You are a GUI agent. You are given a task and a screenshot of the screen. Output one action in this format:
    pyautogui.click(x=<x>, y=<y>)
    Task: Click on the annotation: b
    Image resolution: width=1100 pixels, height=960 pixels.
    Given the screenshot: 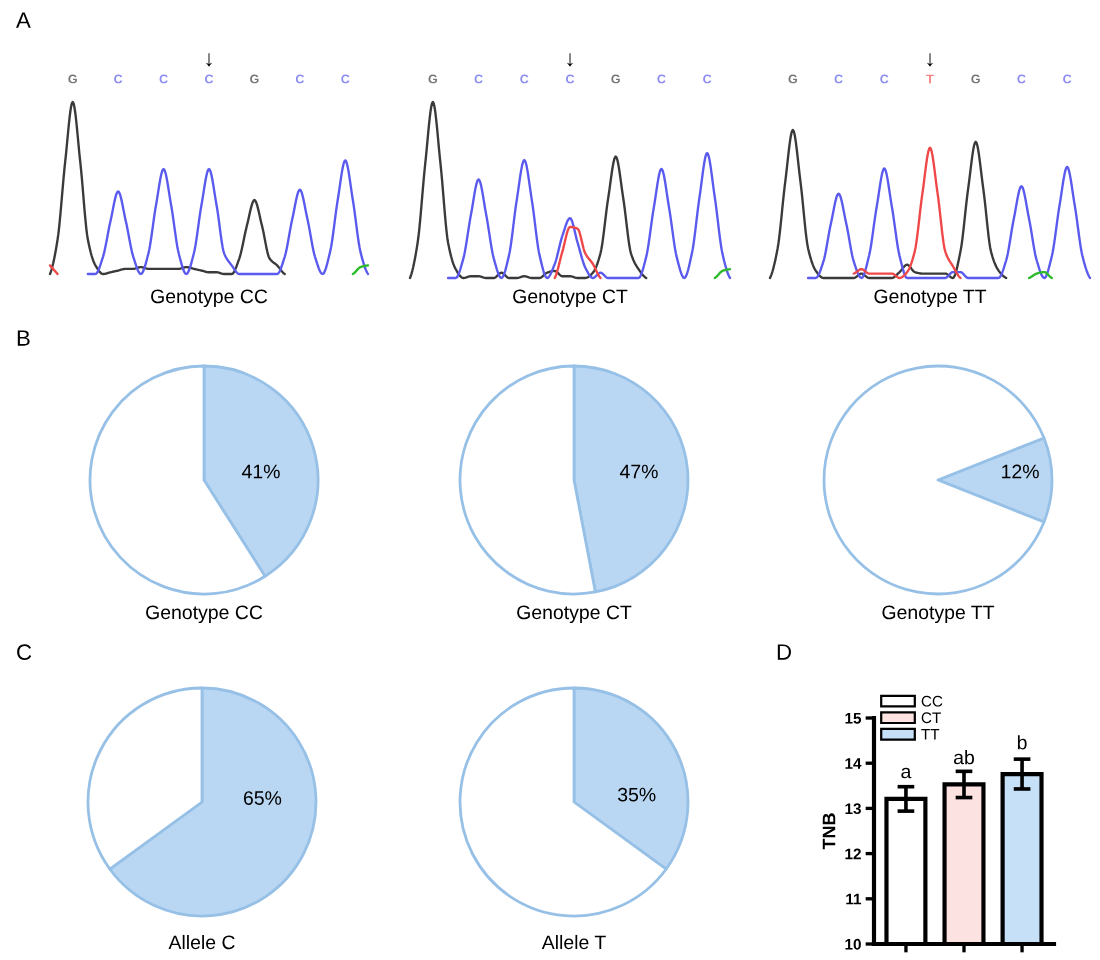 What is the action you would take?
    pyautogui.click(x=1022, y=742)
    